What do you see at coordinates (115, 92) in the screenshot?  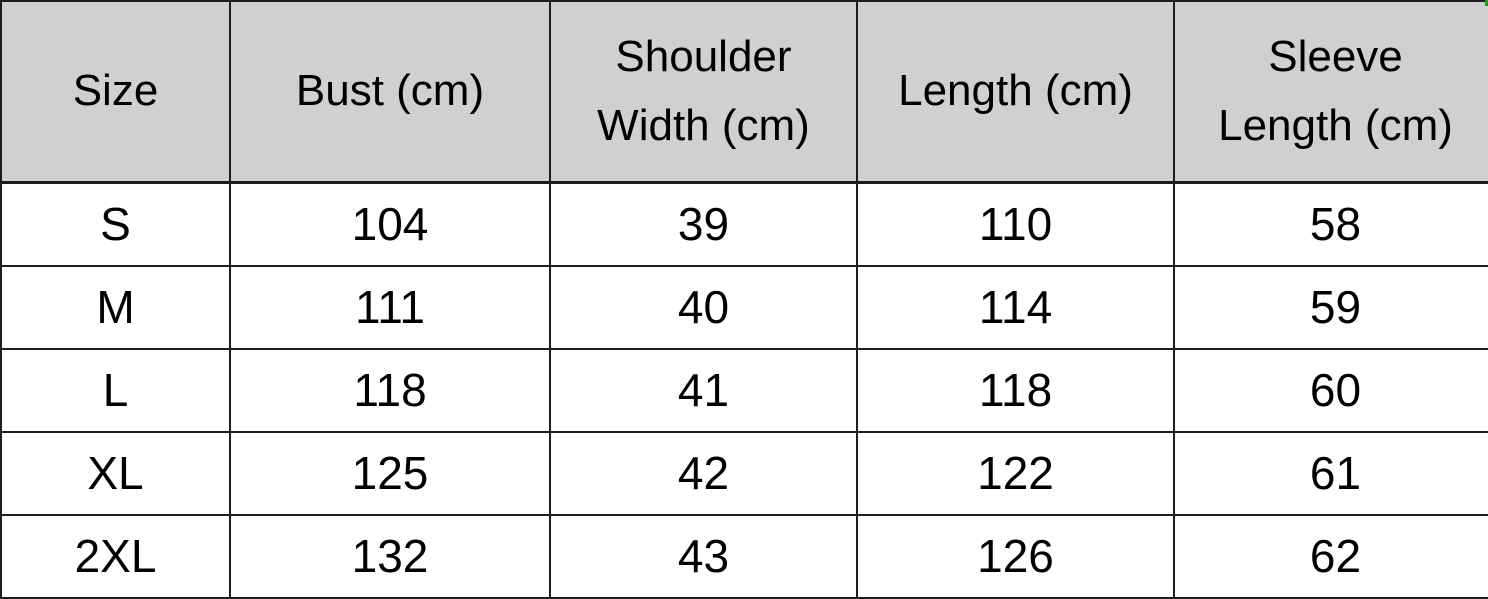 I see `header-cell-size: Size` at bounding box center [115, 92].